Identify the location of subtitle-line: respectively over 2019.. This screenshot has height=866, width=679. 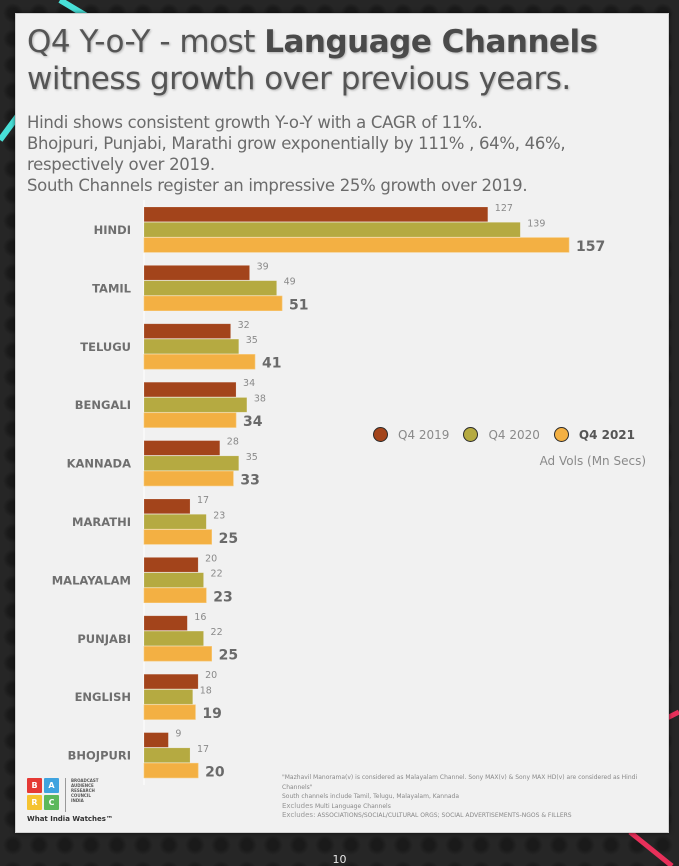
(121, 164).